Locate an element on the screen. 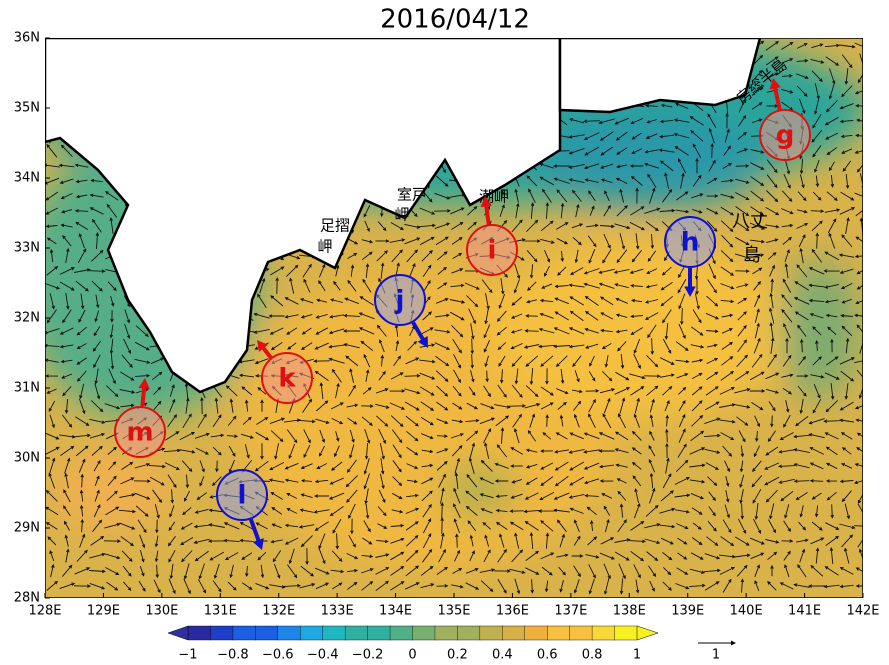 Image resolution: width=889 pixels, height=665 pixels. lat-label: 29N is located at coordinates (27, 528).